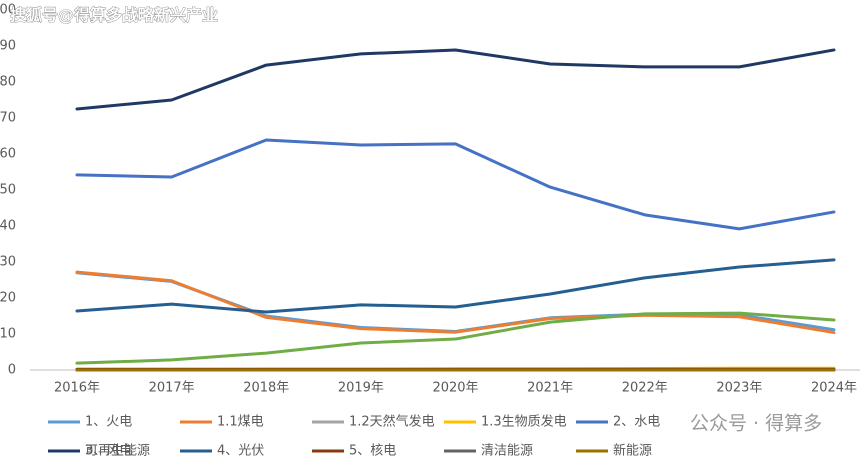 The height and width of the screenshot is (459, 865). Describe the element at coordinates (114, 15) in the screenshot. I see `watermark: 搜狐号@得算多战略新兴产业` at that location.